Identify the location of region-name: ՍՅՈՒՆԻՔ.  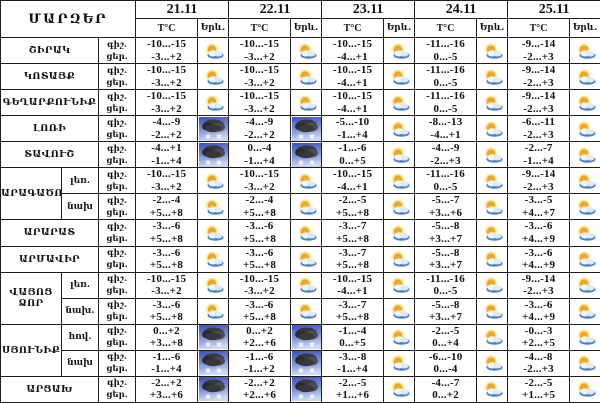
(31, 350).